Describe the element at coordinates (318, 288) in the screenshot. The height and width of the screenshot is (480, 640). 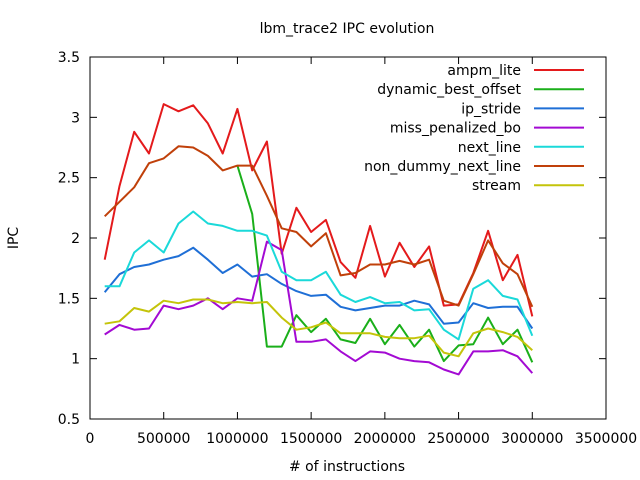
I see `series-line-ip-stride` at that location.